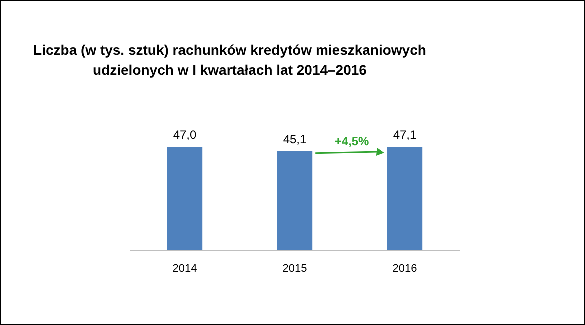 The image size is (585, 325). I want to click on data-label: 47,1, so click(405, 135).